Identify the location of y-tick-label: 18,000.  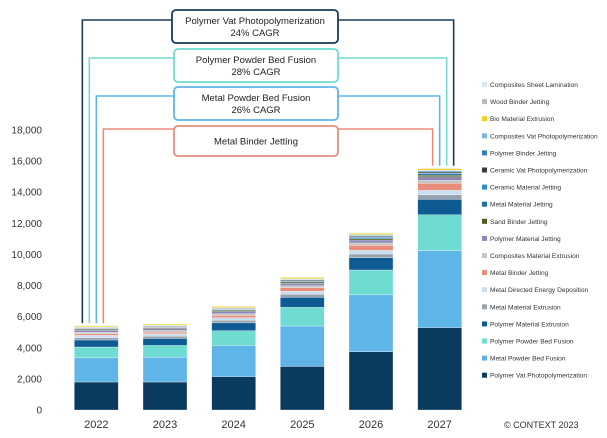
(26, 131).